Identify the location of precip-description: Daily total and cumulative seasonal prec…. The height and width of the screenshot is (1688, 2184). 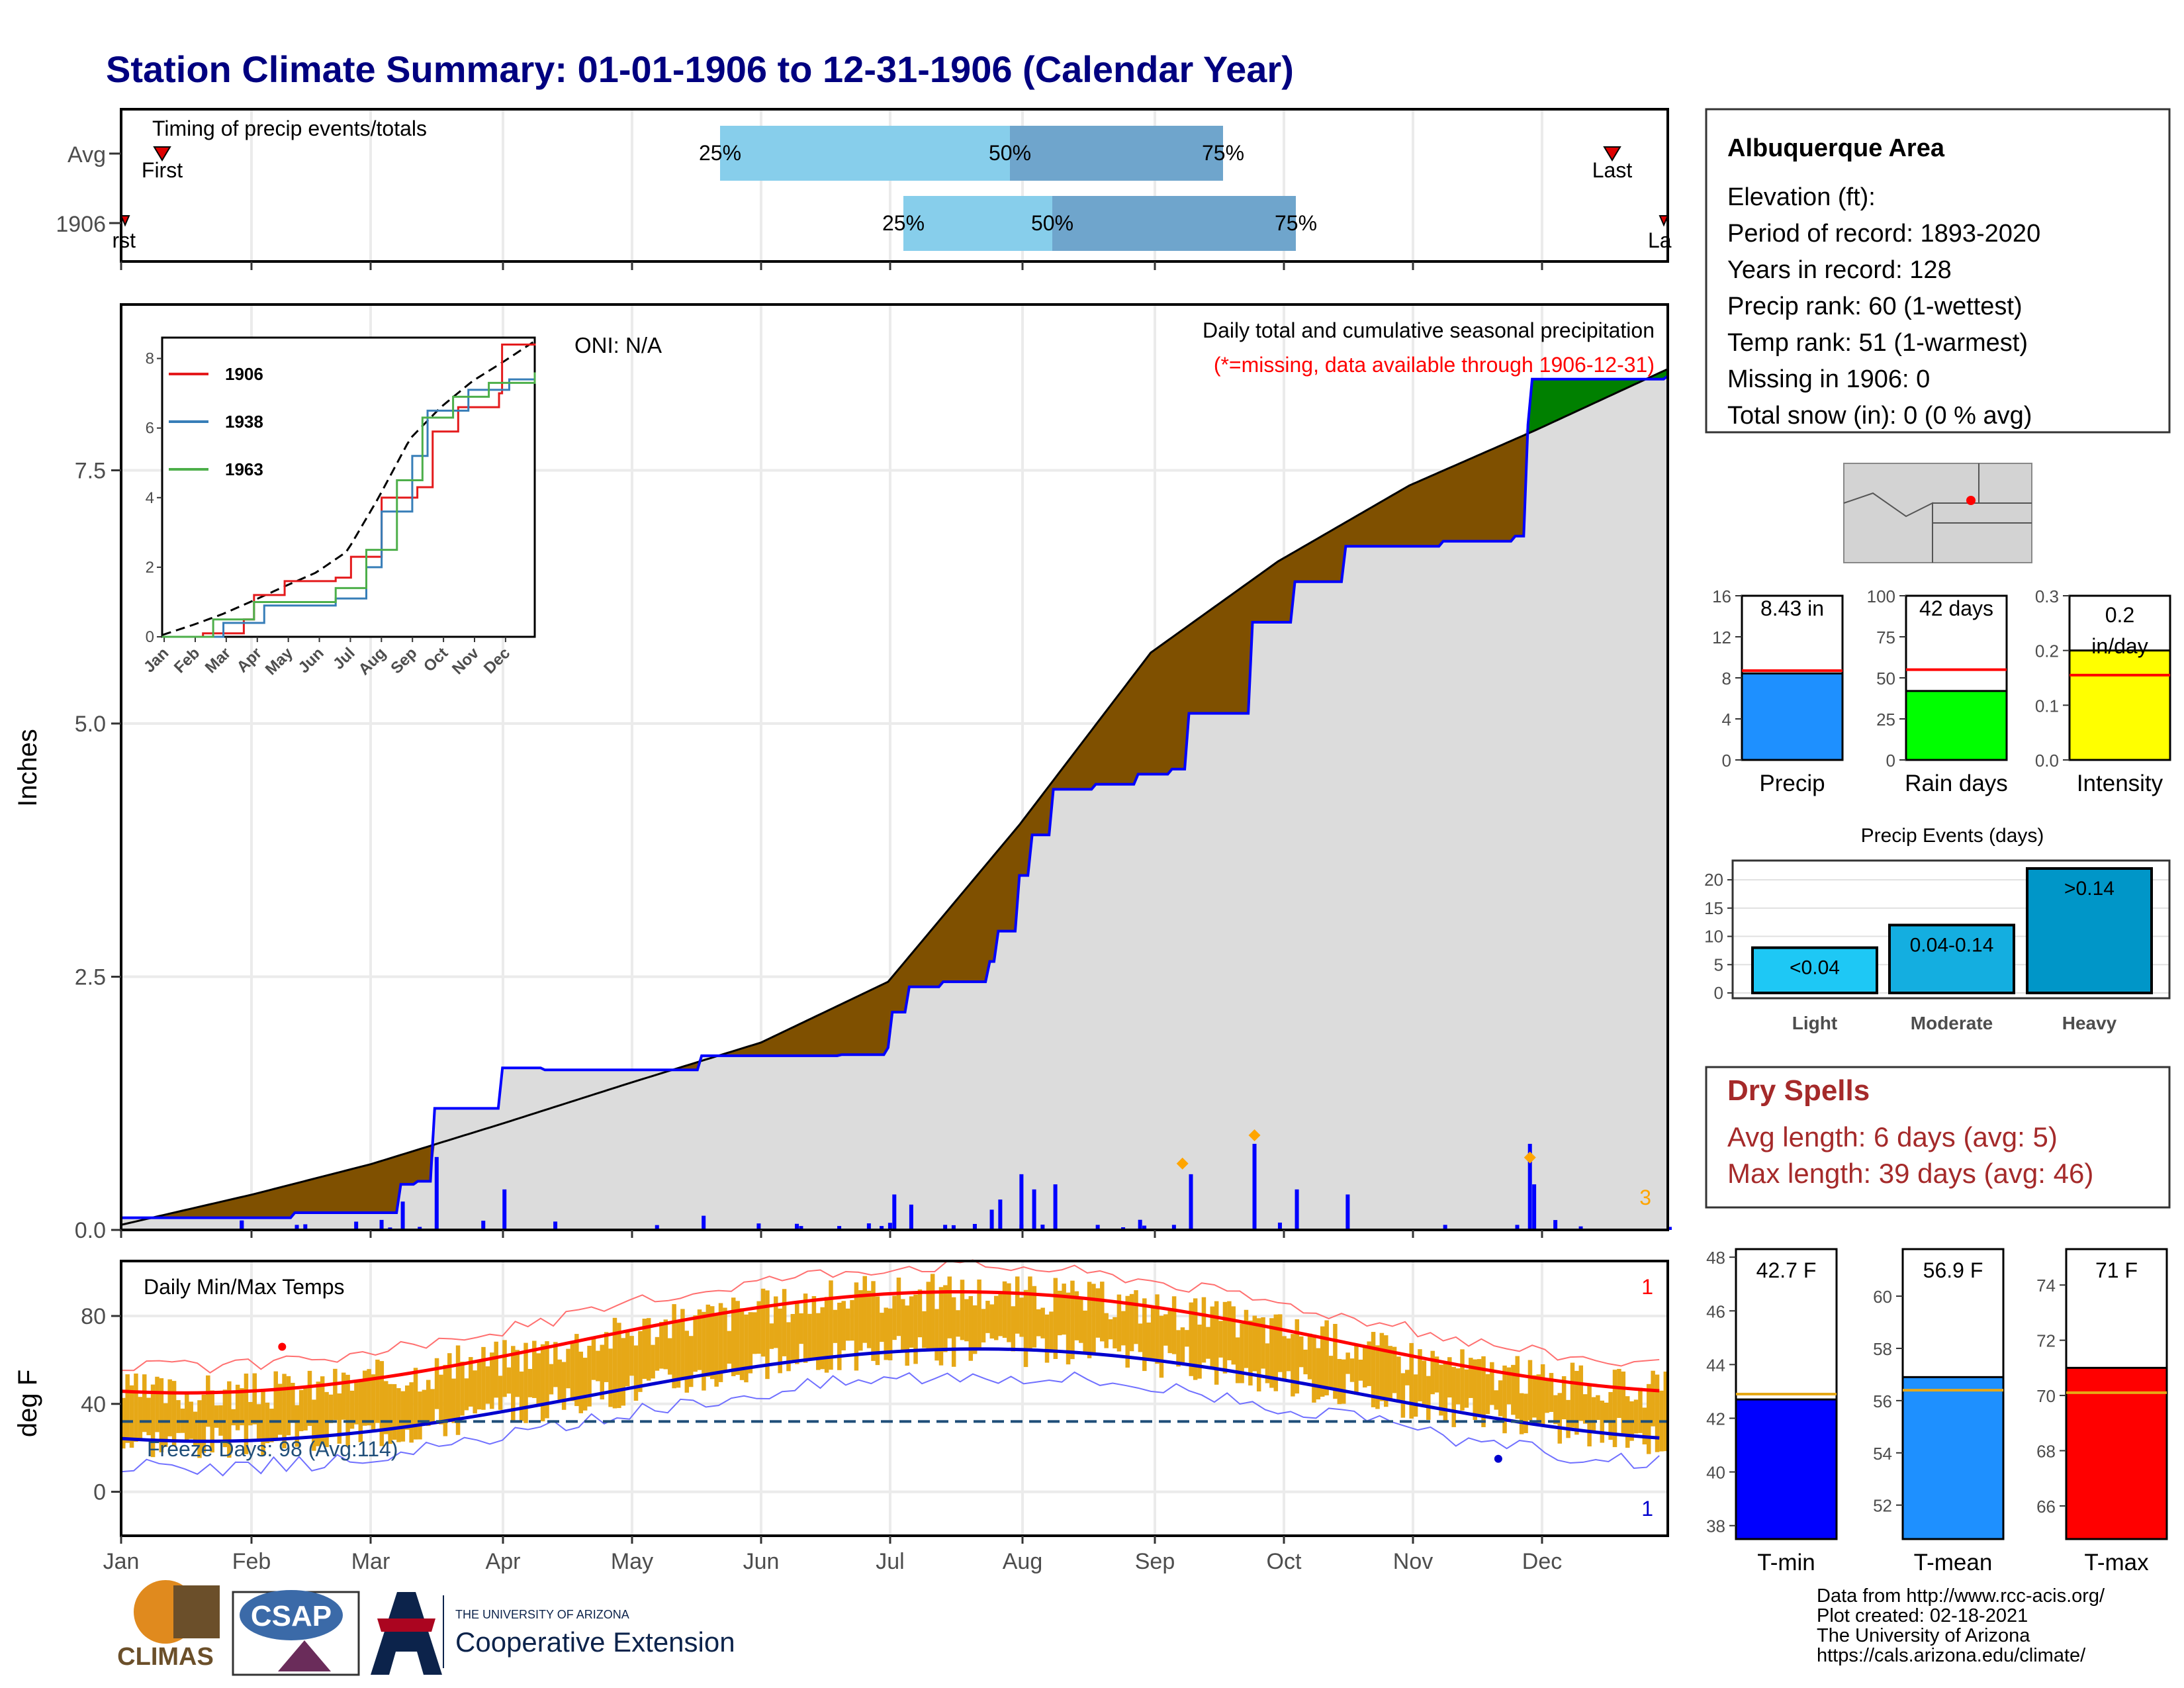
(1429, 330).